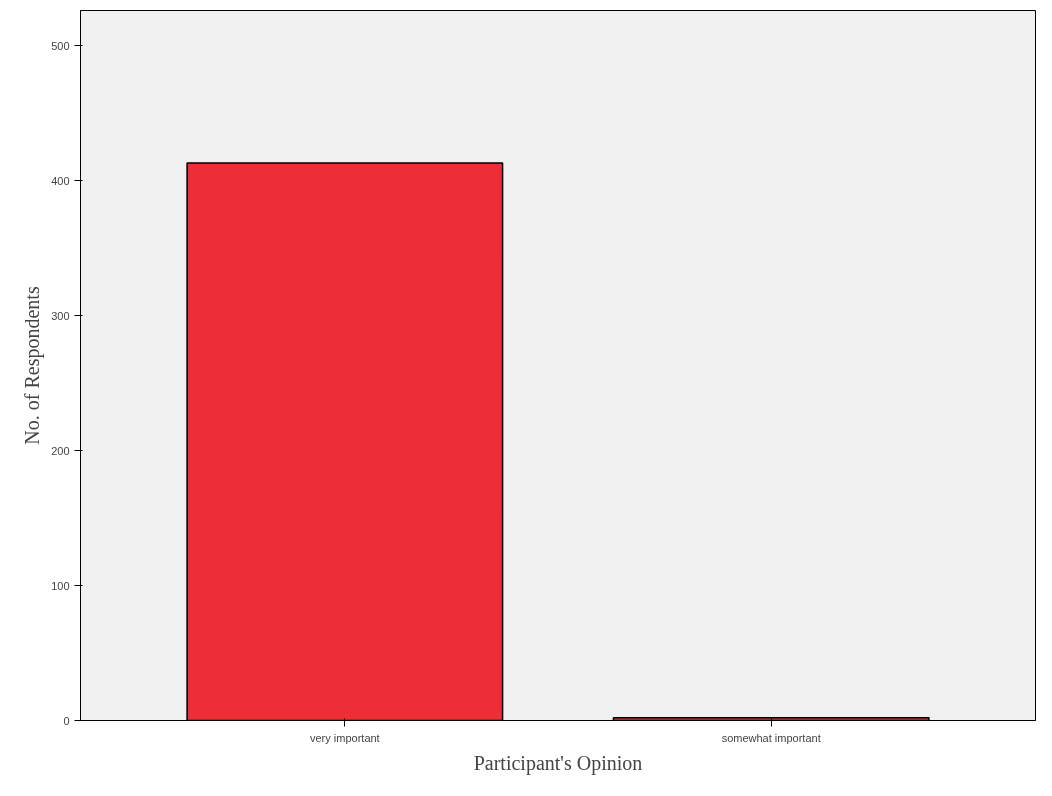  Describe the element at coordinates (66, 720) in the screenshot. I see `y-tick-label: 0` at that location.